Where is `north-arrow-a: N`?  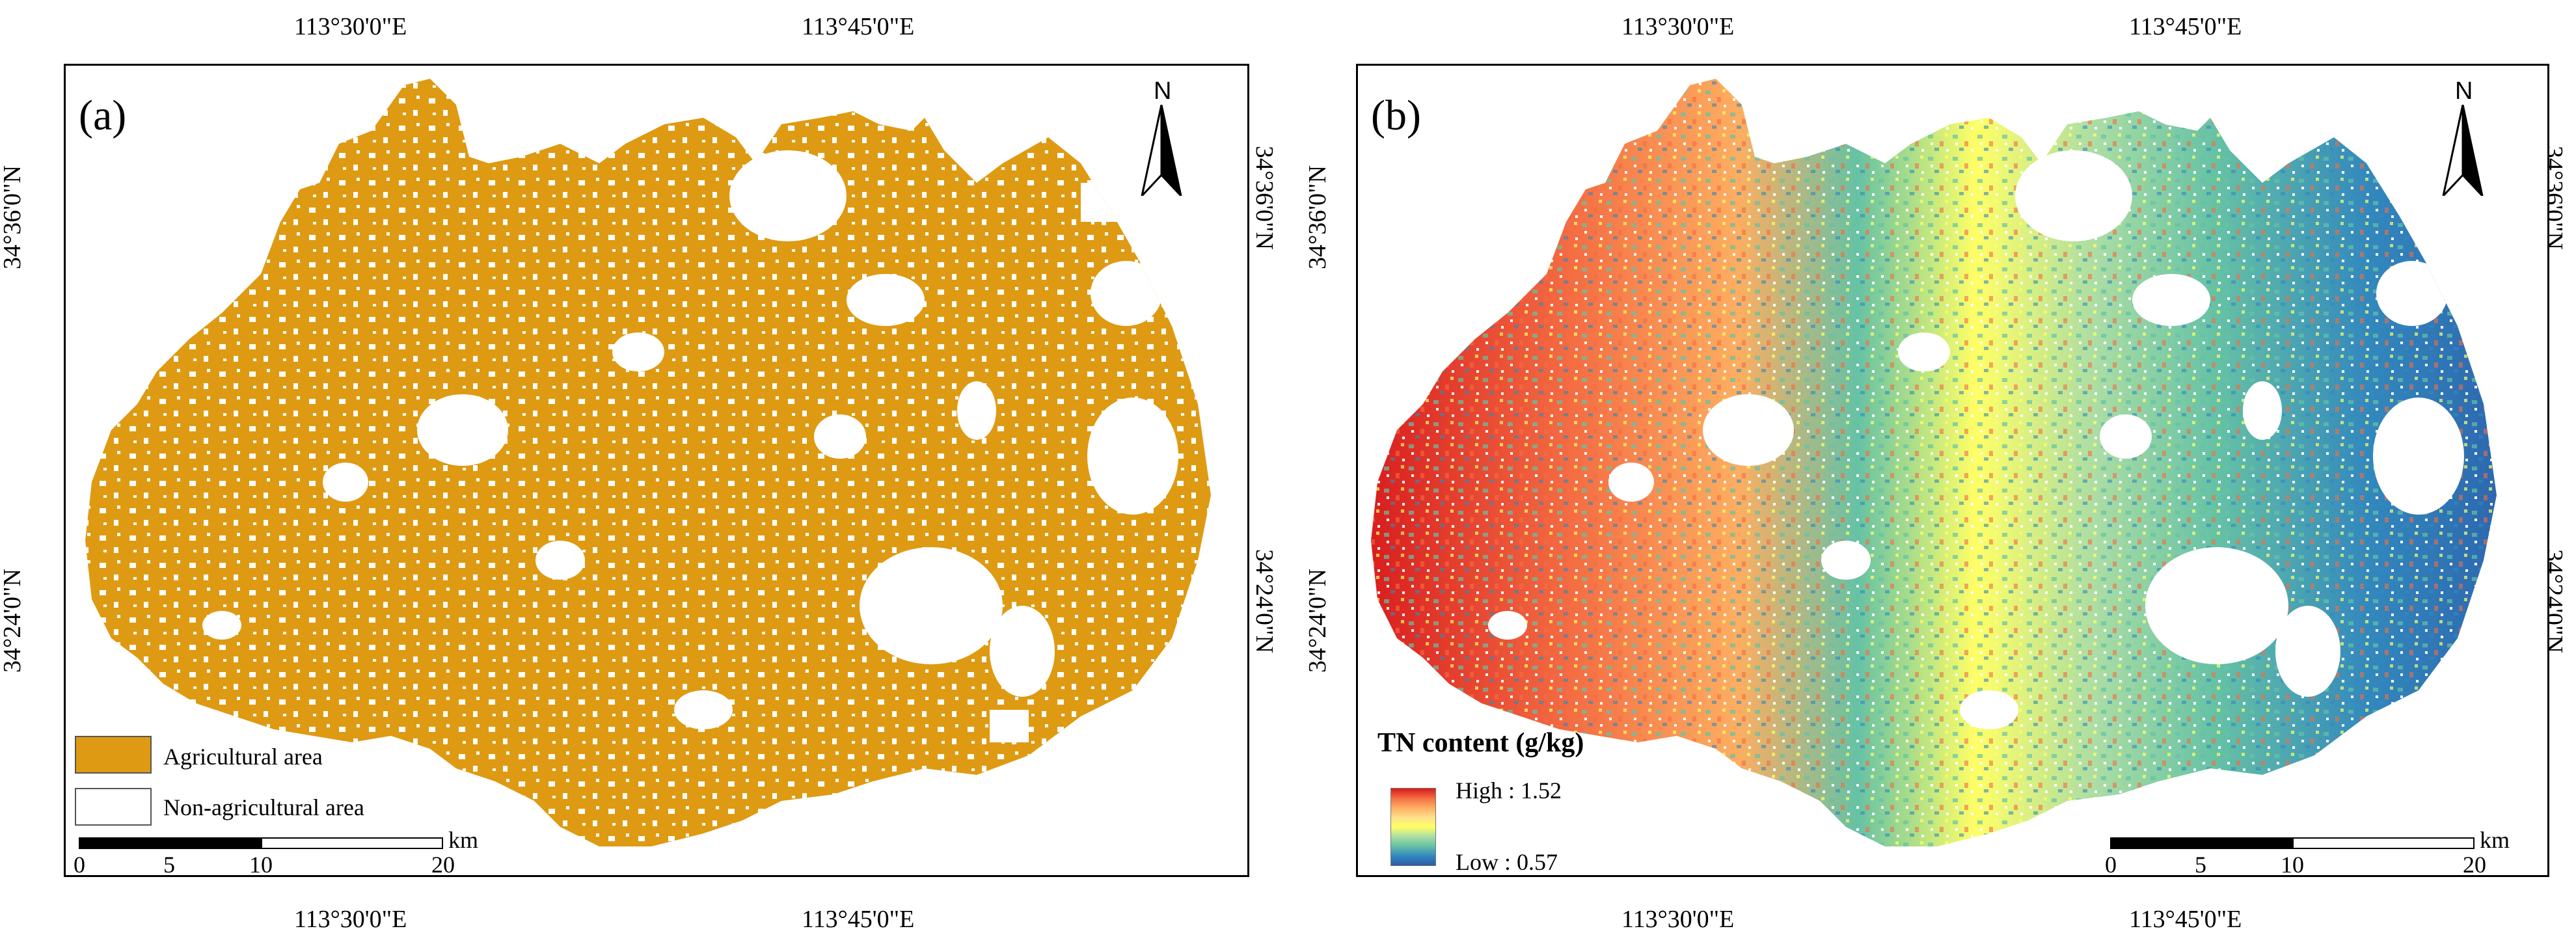
north-arrow-a: N is located at coordinates (1164, 137).